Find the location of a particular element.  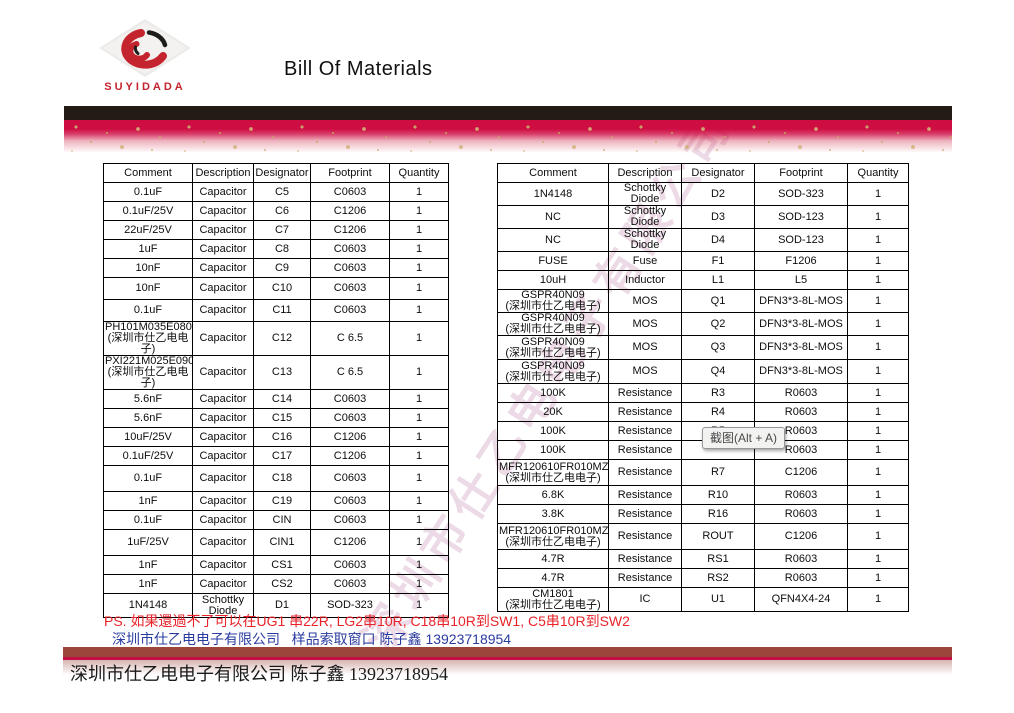

table-row: 0.1uF/25V Capacitor C6 C1206 1 is located at coordinates (276, 211).